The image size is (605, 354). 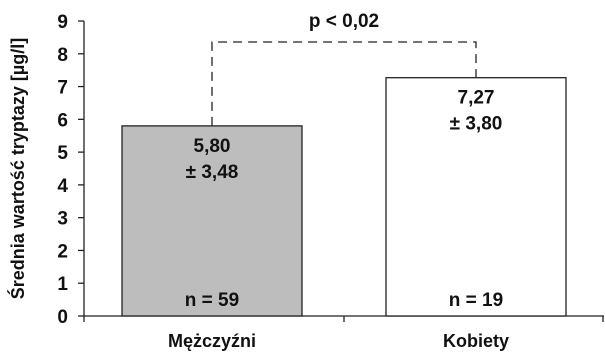 I want to click on y-tick-label: 8, so click(x=62, y=55).